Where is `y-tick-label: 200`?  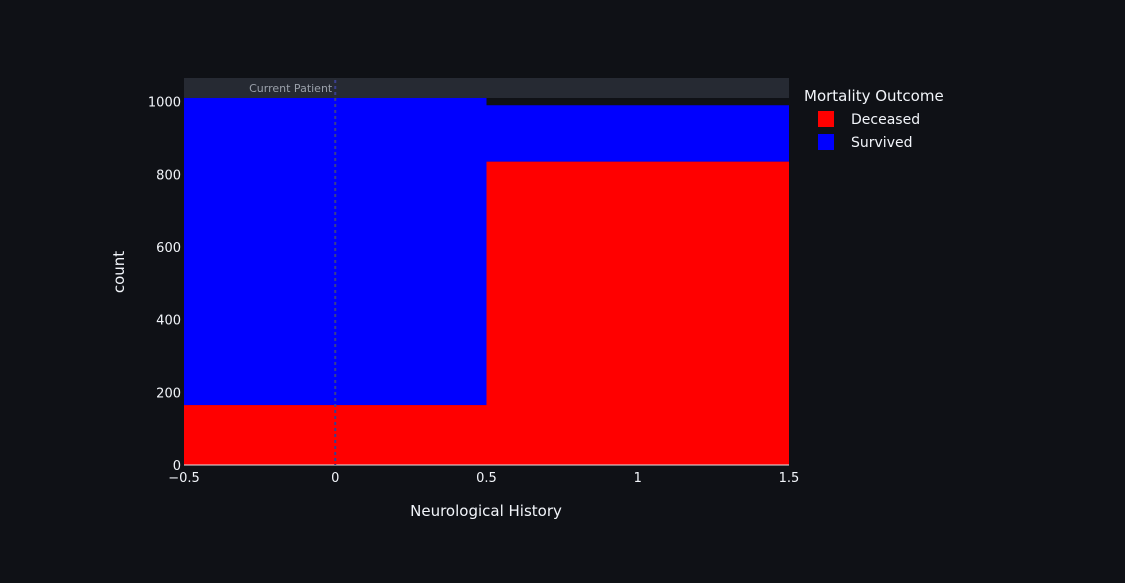
y-tick-label: 200 is located at coordinates (168, 393).